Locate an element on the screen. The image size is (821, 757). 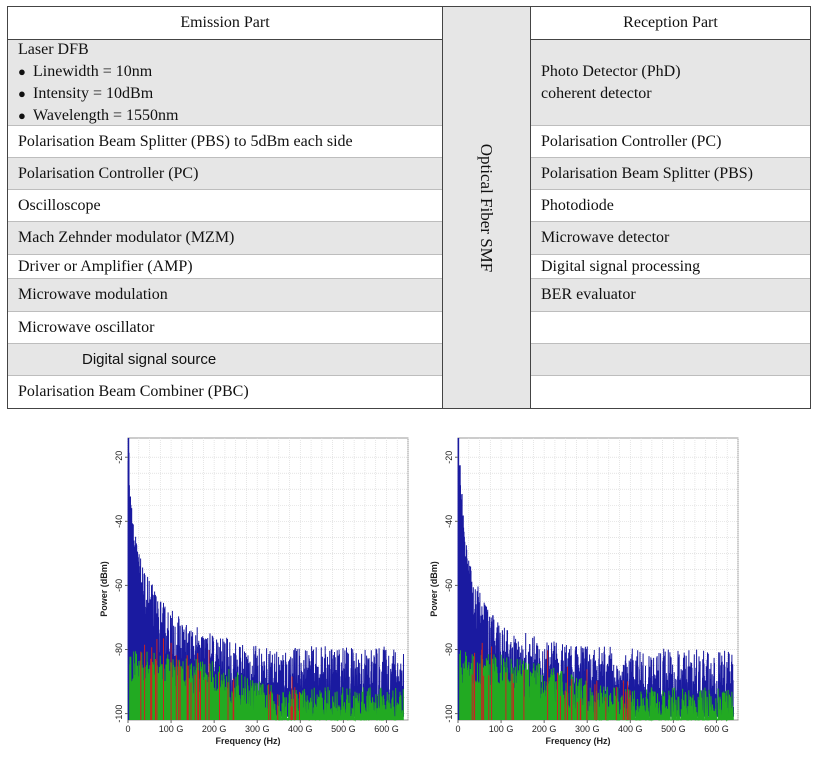
reception-row: Microwave detector is located at coordinates (670, 238).